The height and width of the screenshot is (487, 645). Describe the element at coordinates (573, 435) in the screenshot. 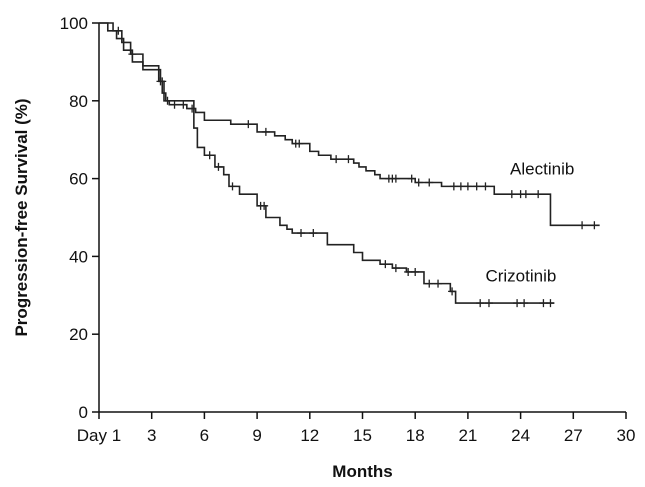

I see `x-tick-label: 27` at that location.